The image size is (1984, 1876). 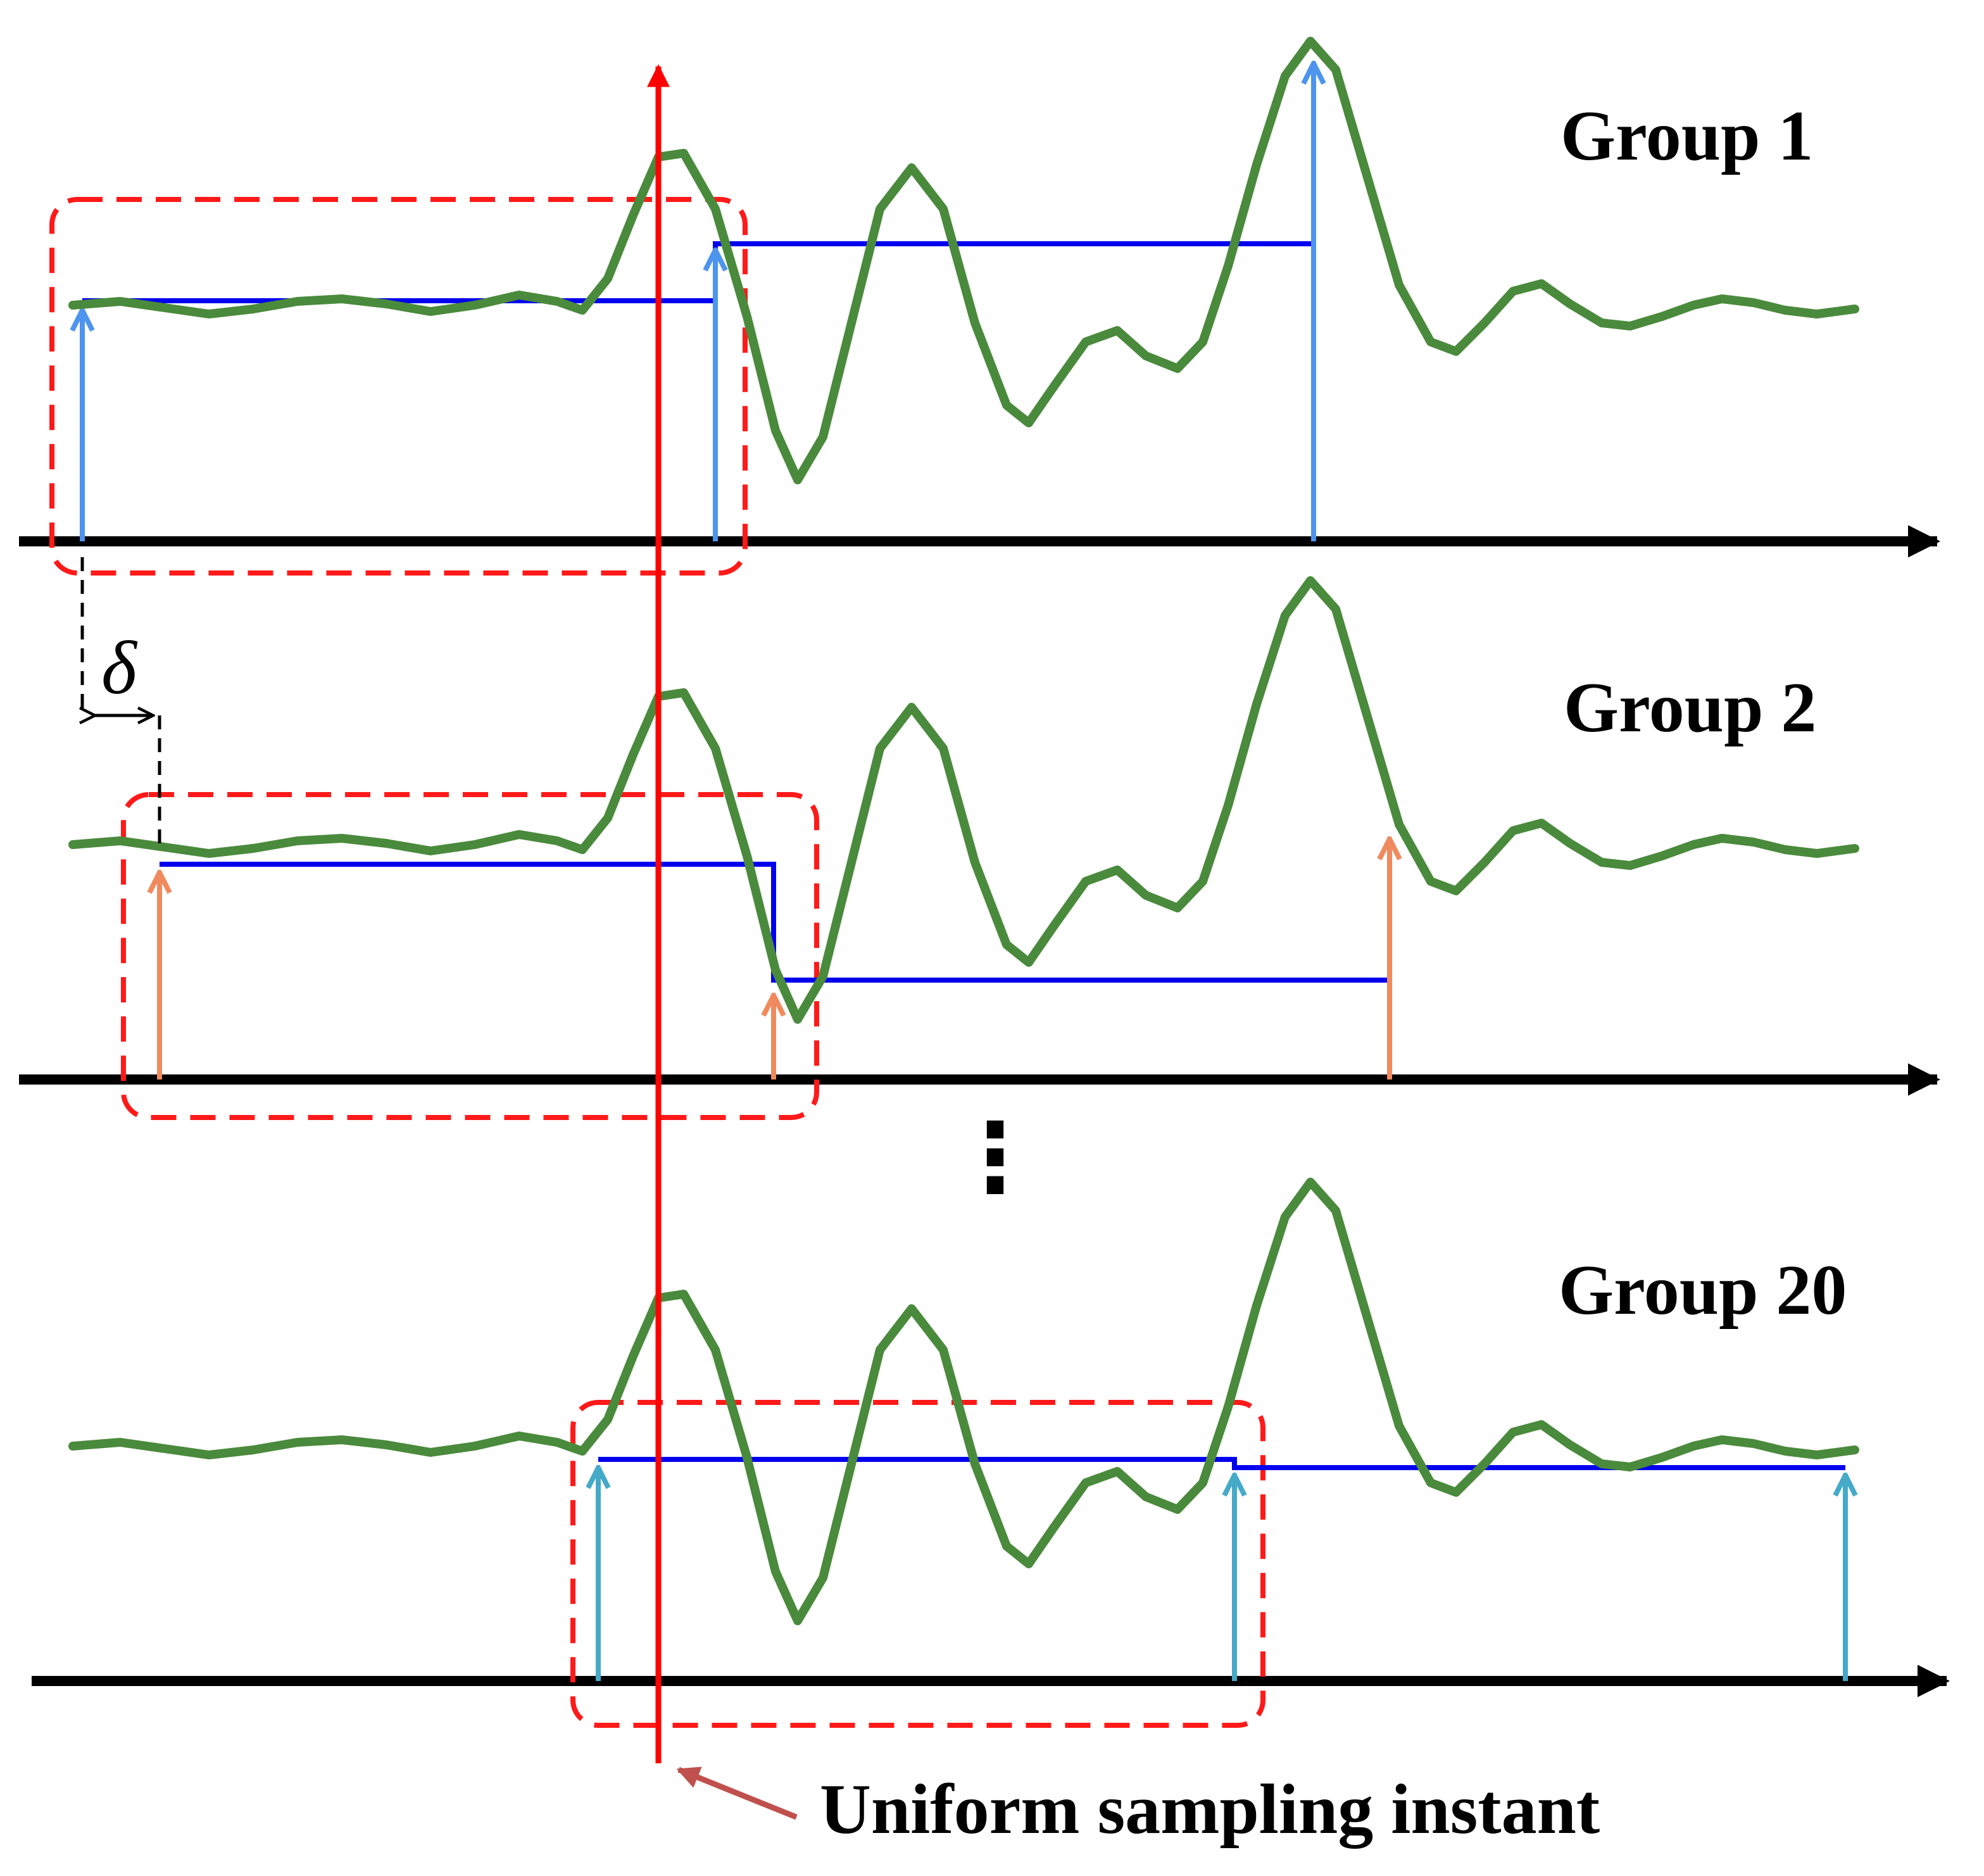 What do you see at coordinates (119, 668) in the screenshot?
I see `delta-symbol: δ` at bounding box center [119, 668].